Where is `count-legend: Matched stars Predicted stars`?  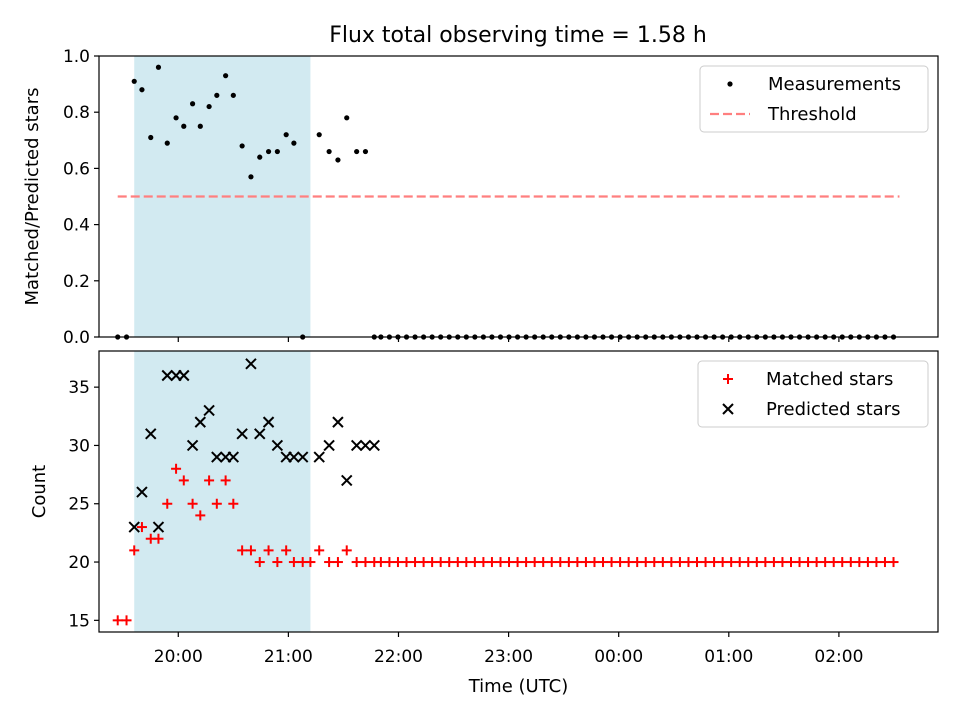 count-legend: Matched stars Predicted stars is located at coordinates (813, 394).